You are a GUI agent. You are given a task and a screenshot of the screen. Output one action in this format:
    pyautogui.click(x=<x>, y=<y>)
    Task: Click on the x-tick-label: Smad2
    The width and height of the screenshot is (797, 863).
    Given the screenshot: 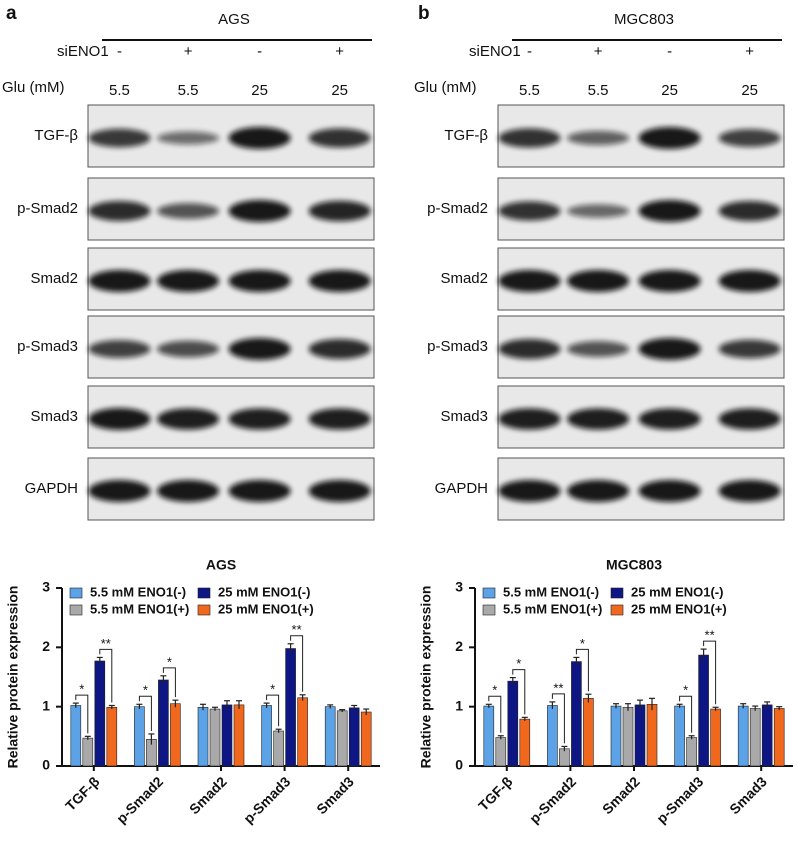 What is the action you would take?
    pyautogui.click(x=208, y=795)
    